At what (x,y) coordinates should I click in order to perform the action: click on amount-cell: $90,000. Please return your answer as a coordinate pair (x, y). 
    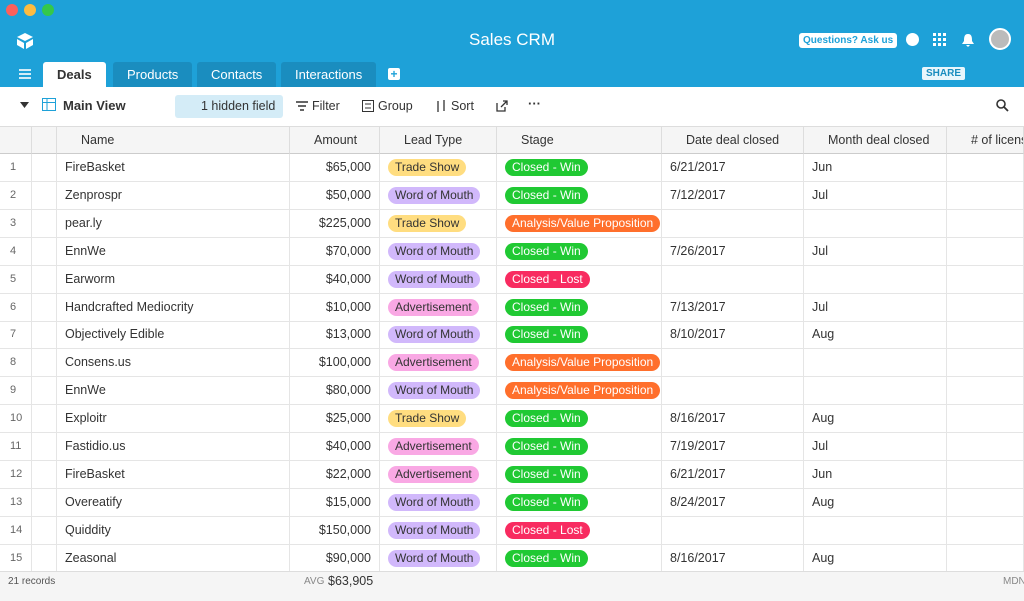
    Looking at the image, I should click on (335, 557).